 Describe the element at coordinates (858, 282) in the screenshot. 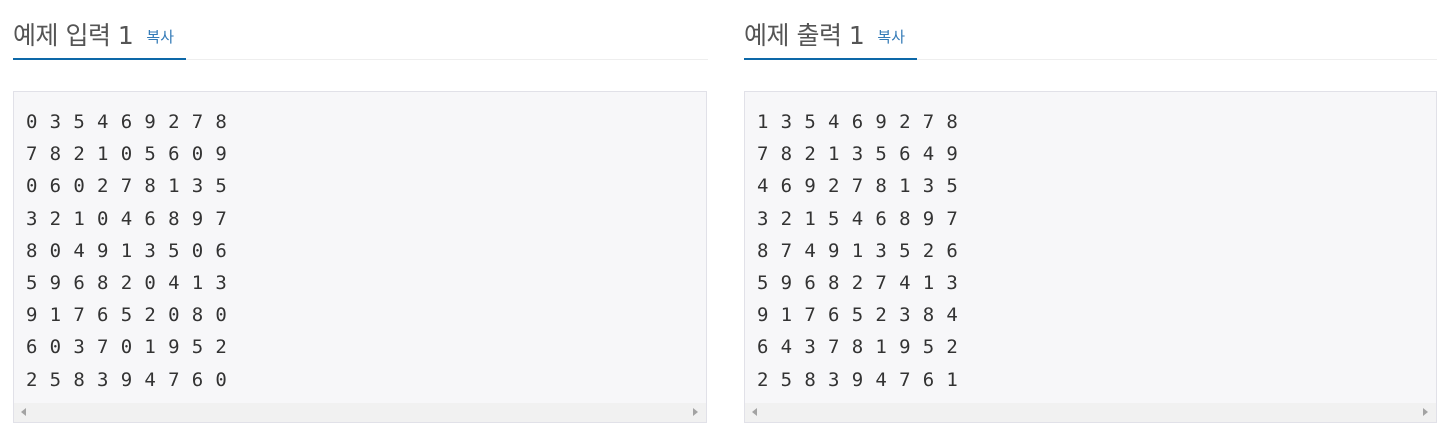

I see `output-line: 5 9 6 8 2 7 4 1 3` at that location.